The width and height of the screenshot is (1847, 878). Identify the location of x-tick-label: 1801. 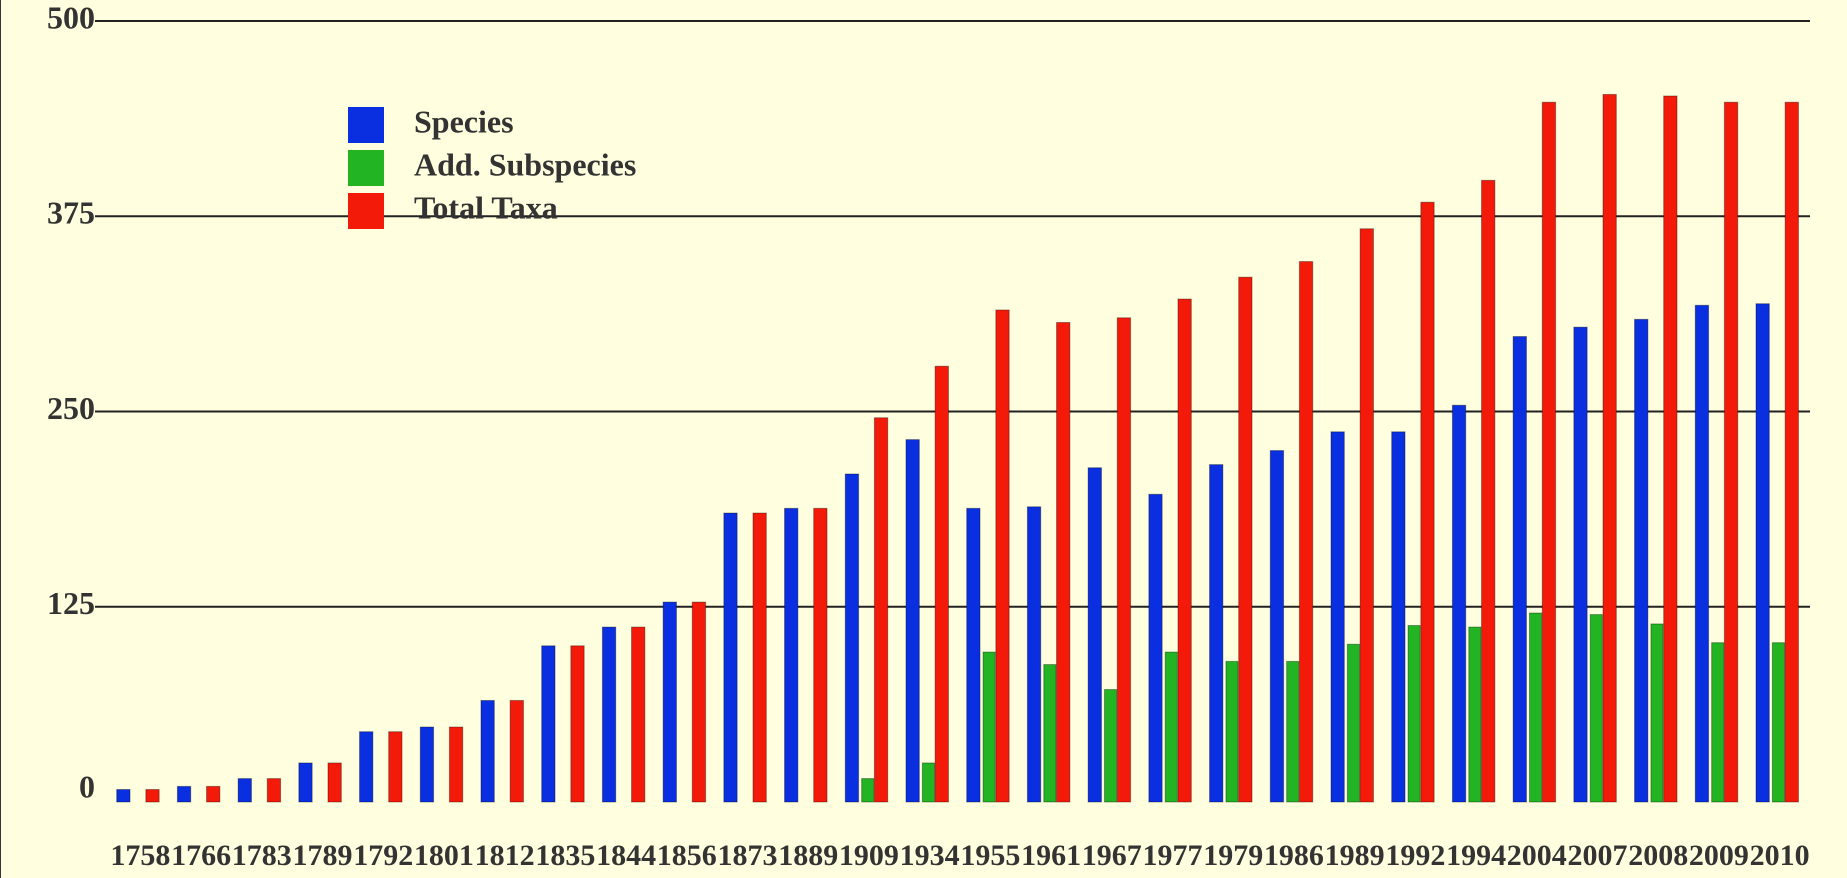
(444, 855).